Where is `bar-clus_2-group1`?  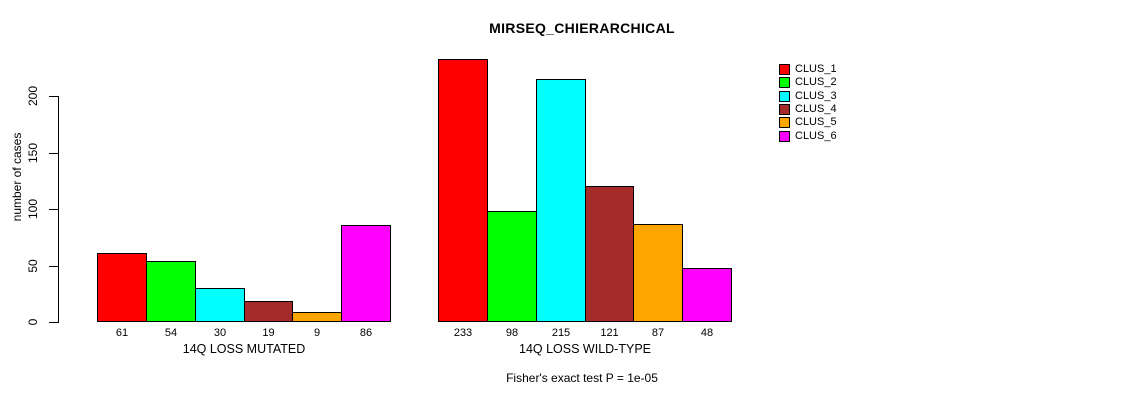 bar-clus_2-group1 is located at coordinates (512, 266).